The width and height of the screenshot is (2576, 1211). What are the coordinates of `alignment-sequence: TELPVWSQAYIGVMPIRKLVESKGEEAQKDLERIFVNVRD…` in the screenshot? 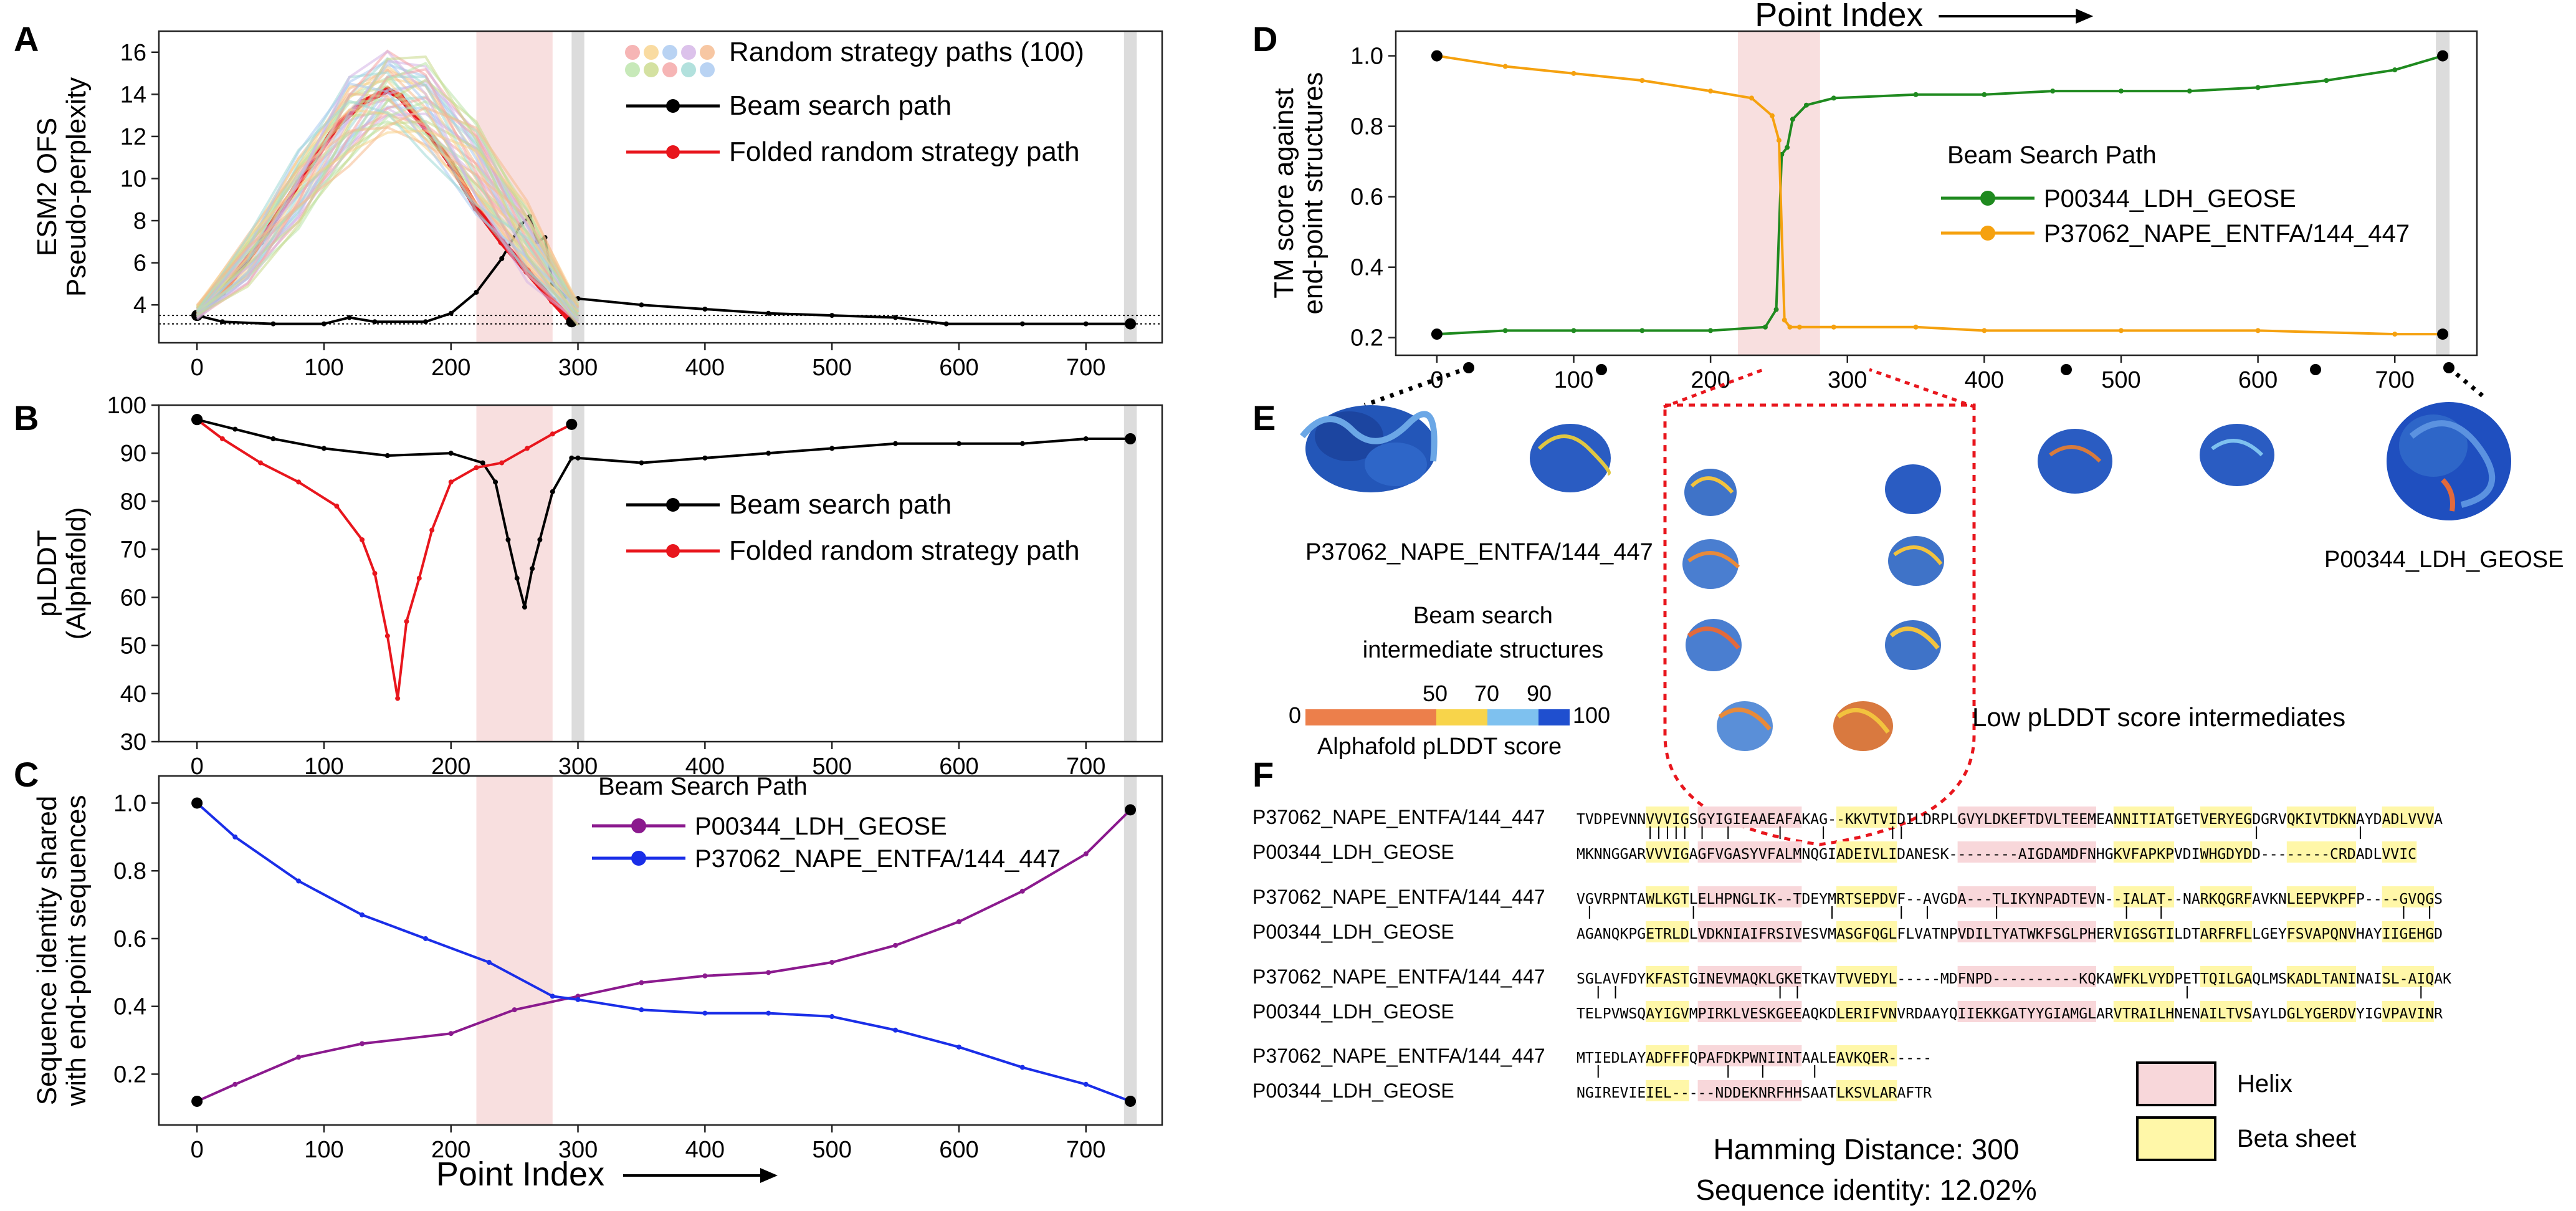 It's located at (2010, 1013).